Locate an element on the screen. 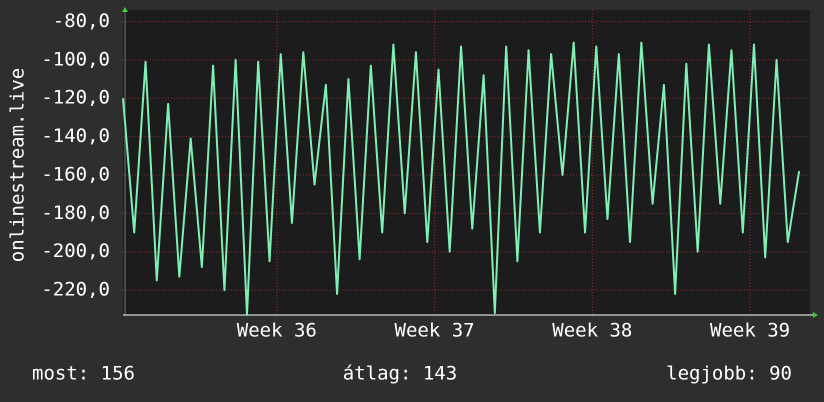 This screenshot has height=402, width=824. x-arrow is located at coordinates (815, 315).